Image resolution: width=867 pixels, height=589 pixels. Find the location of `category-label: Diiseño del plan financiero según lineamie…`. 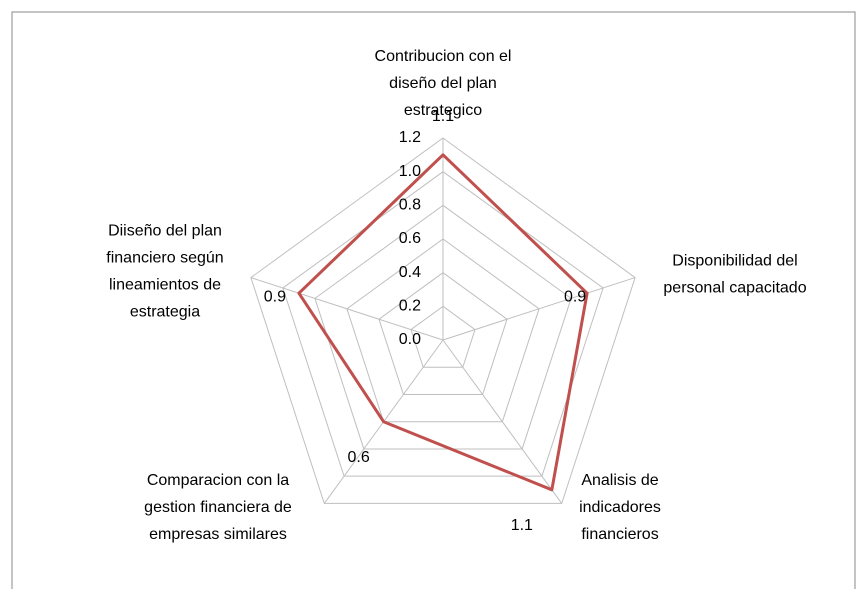

category-label: Diiseño del plan financiero según lineamie… is located at coordinates (164, 272).